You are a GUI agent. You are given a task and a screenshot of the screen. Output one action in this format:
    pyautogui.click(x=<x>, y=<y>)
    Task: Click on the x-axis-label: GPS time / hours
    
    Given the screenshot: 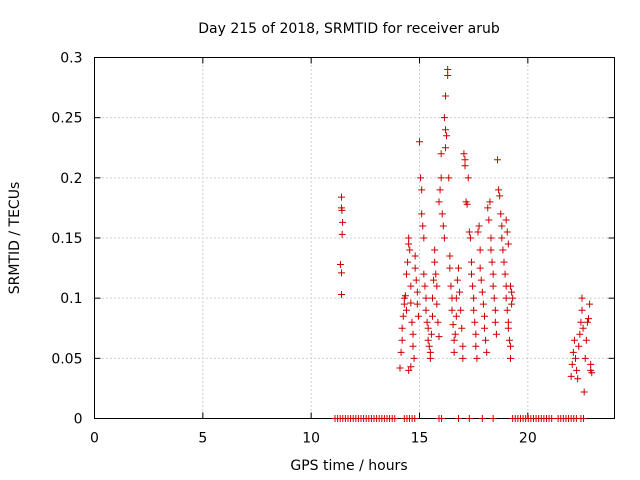 What is the action you would take?
    pyautogui.click(x=348, y=466)
    